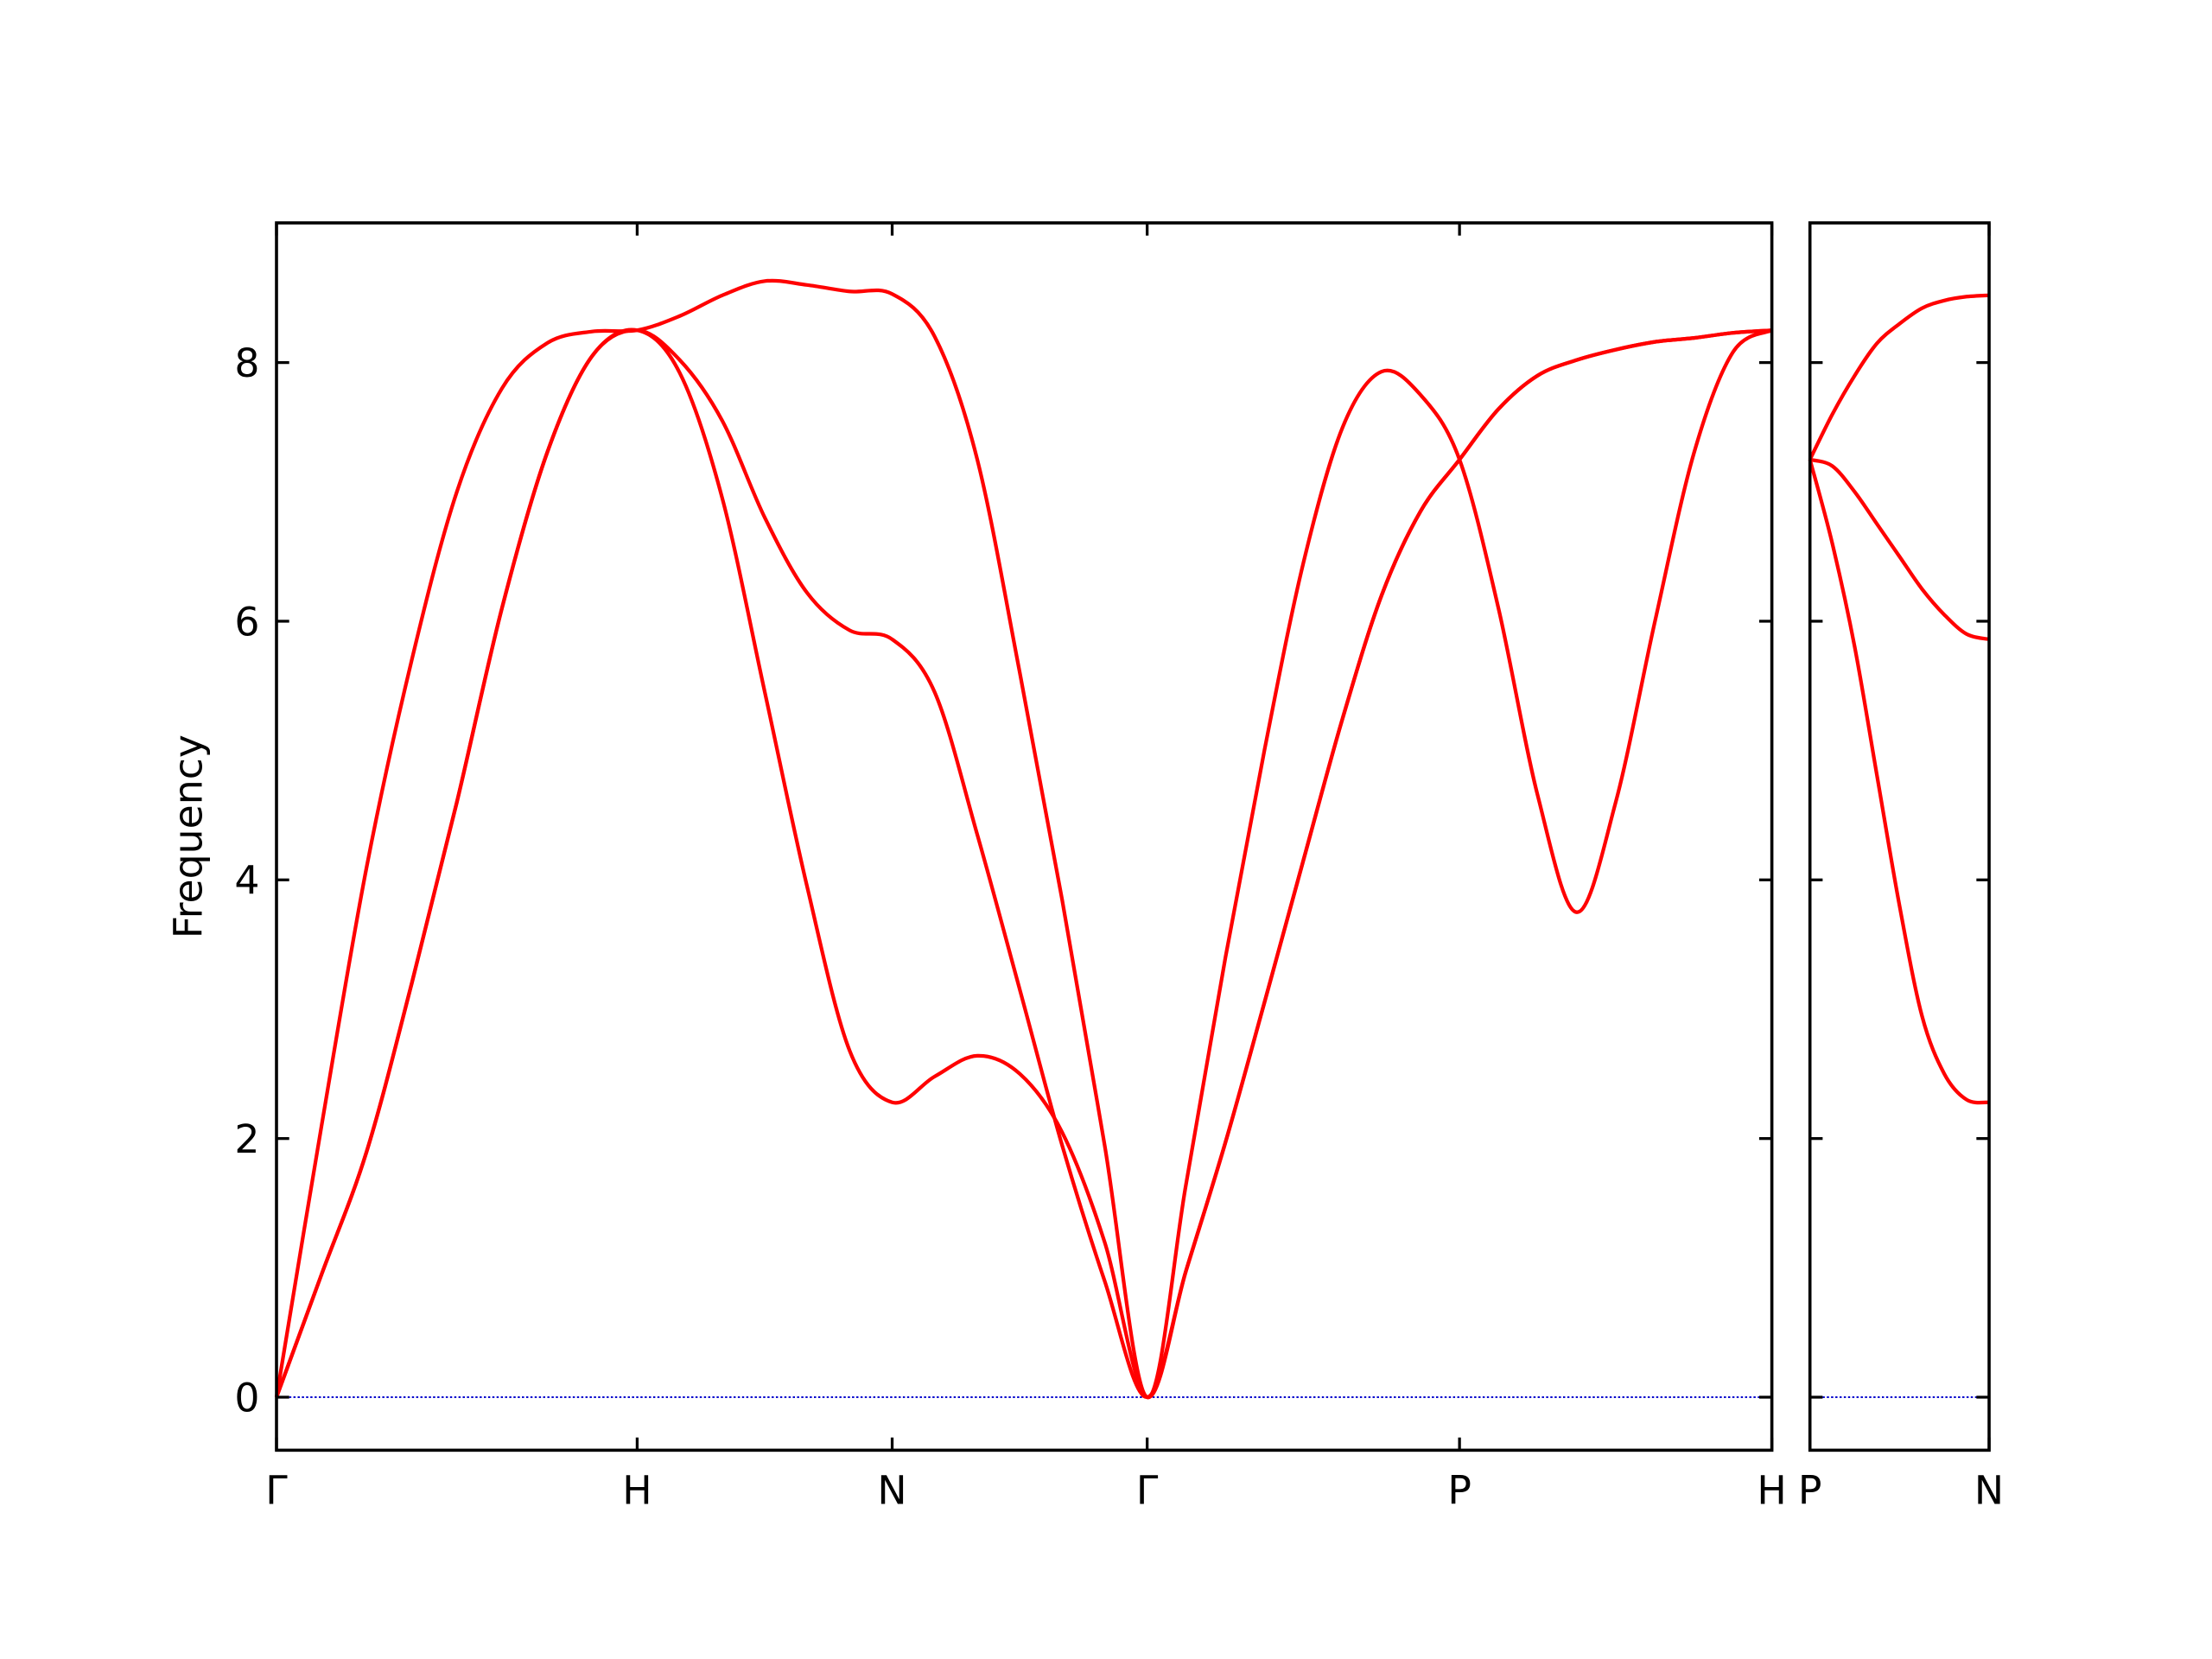 Image resolution: width=2212 pixels, height=1659 pixels. Describe the element at coordinates (246, 622) in the screenshot. I see `y-tick-label: 6` at that location.